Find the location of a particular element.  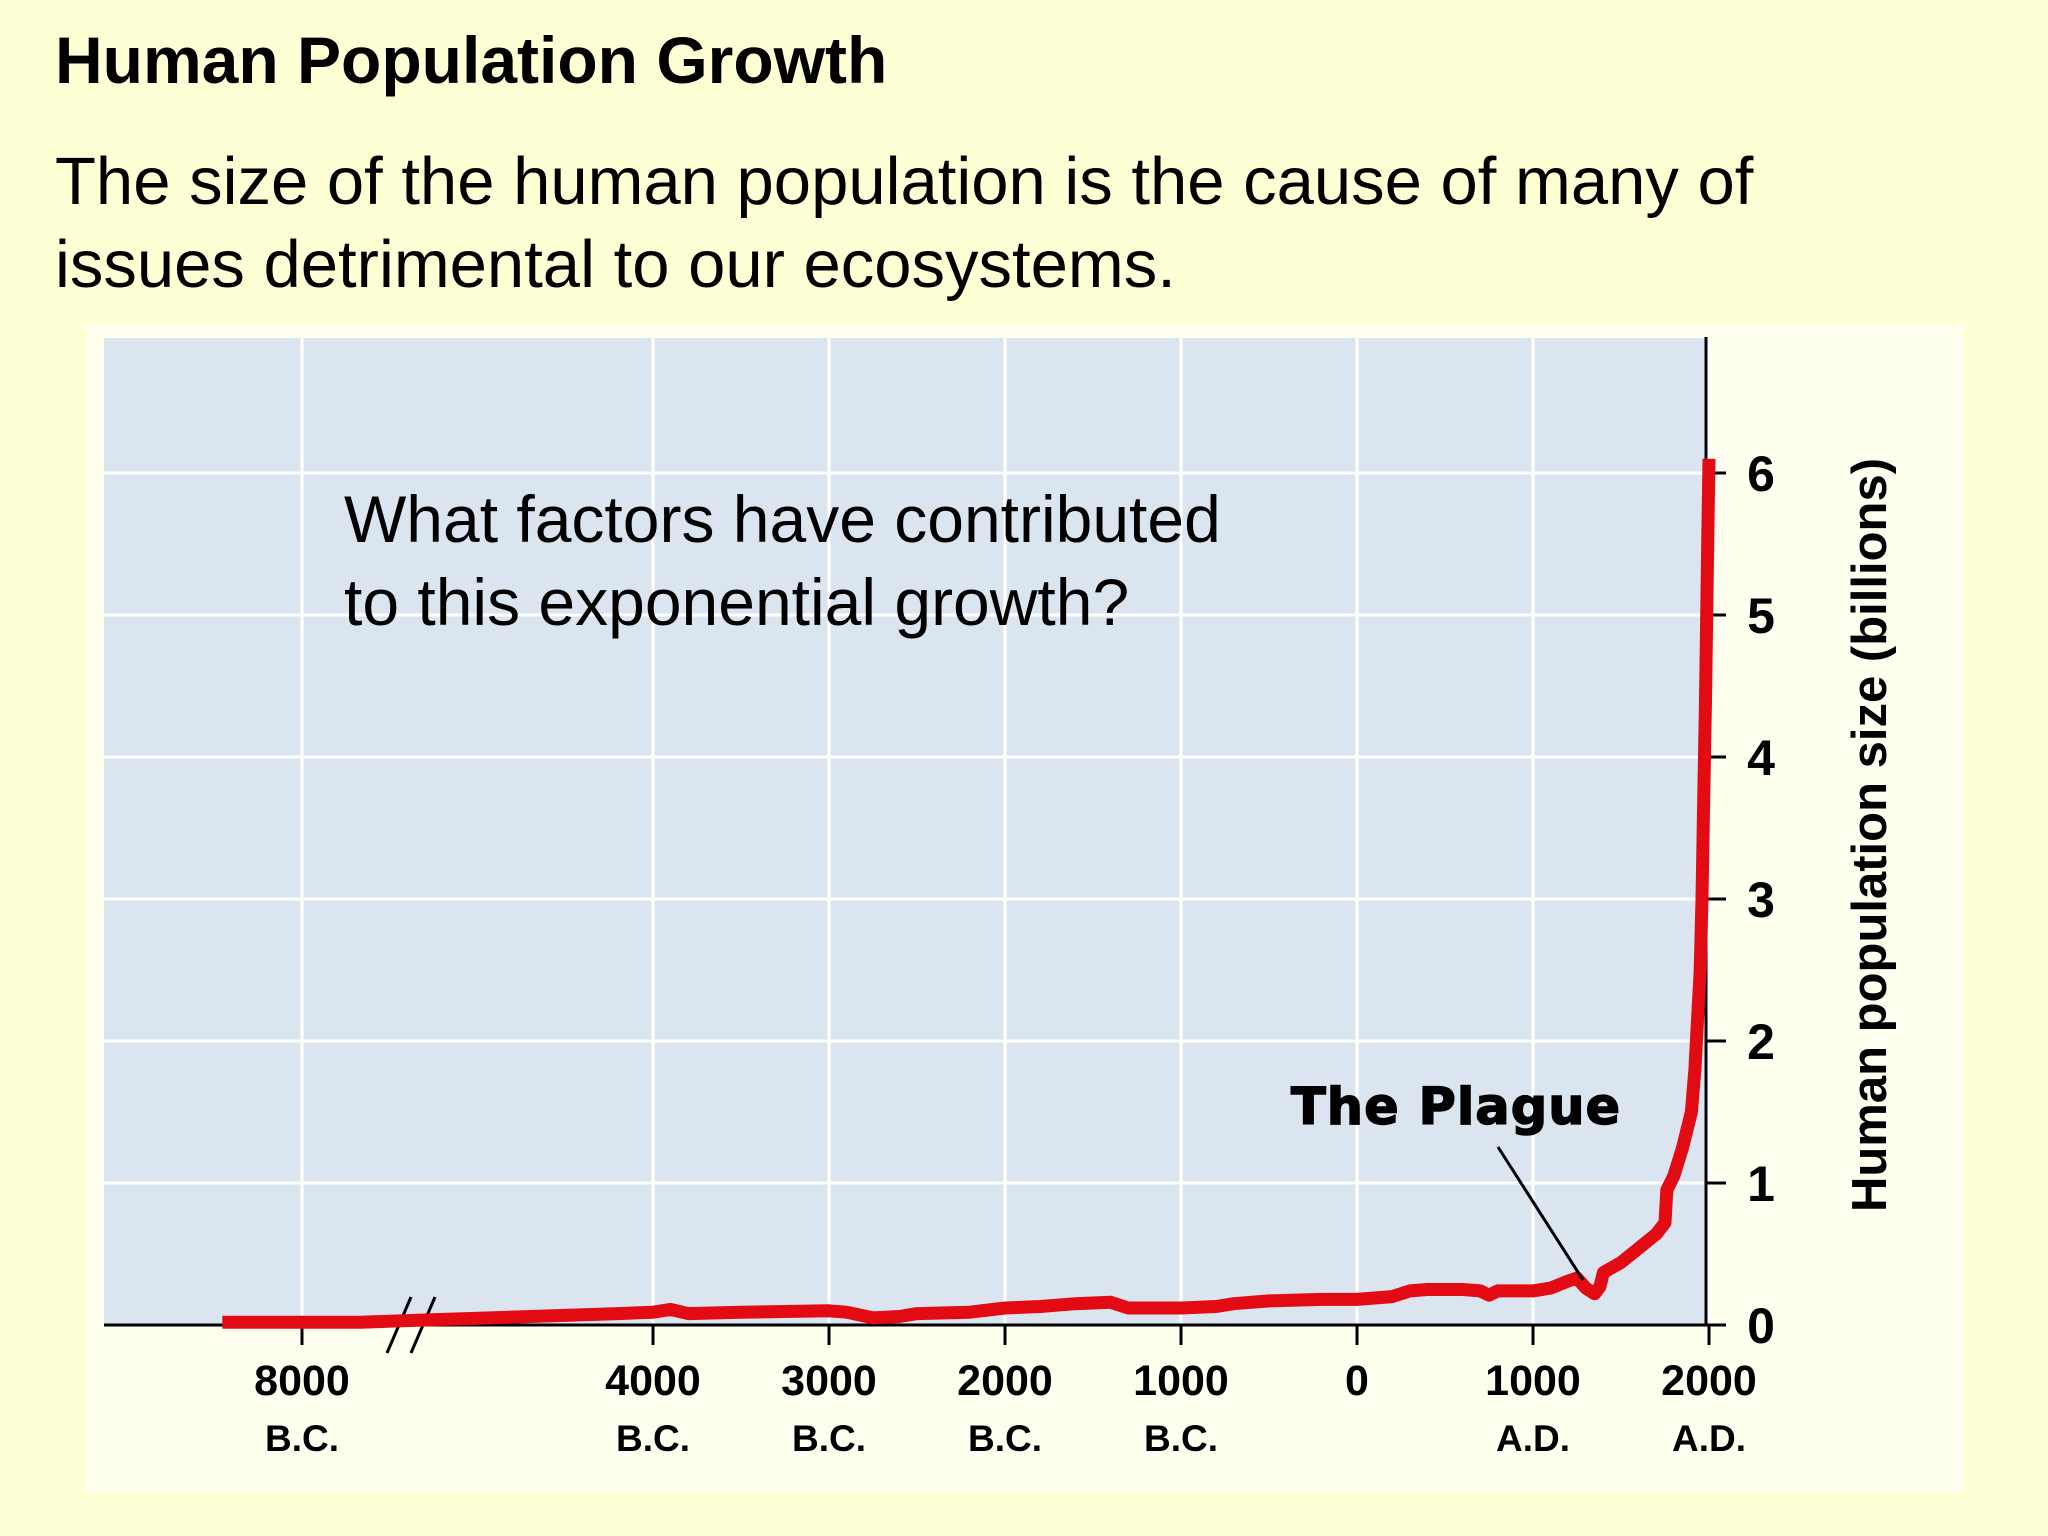

body-line-2: issues detrimental to our ecosystems. is located at coordinates (615, 264).